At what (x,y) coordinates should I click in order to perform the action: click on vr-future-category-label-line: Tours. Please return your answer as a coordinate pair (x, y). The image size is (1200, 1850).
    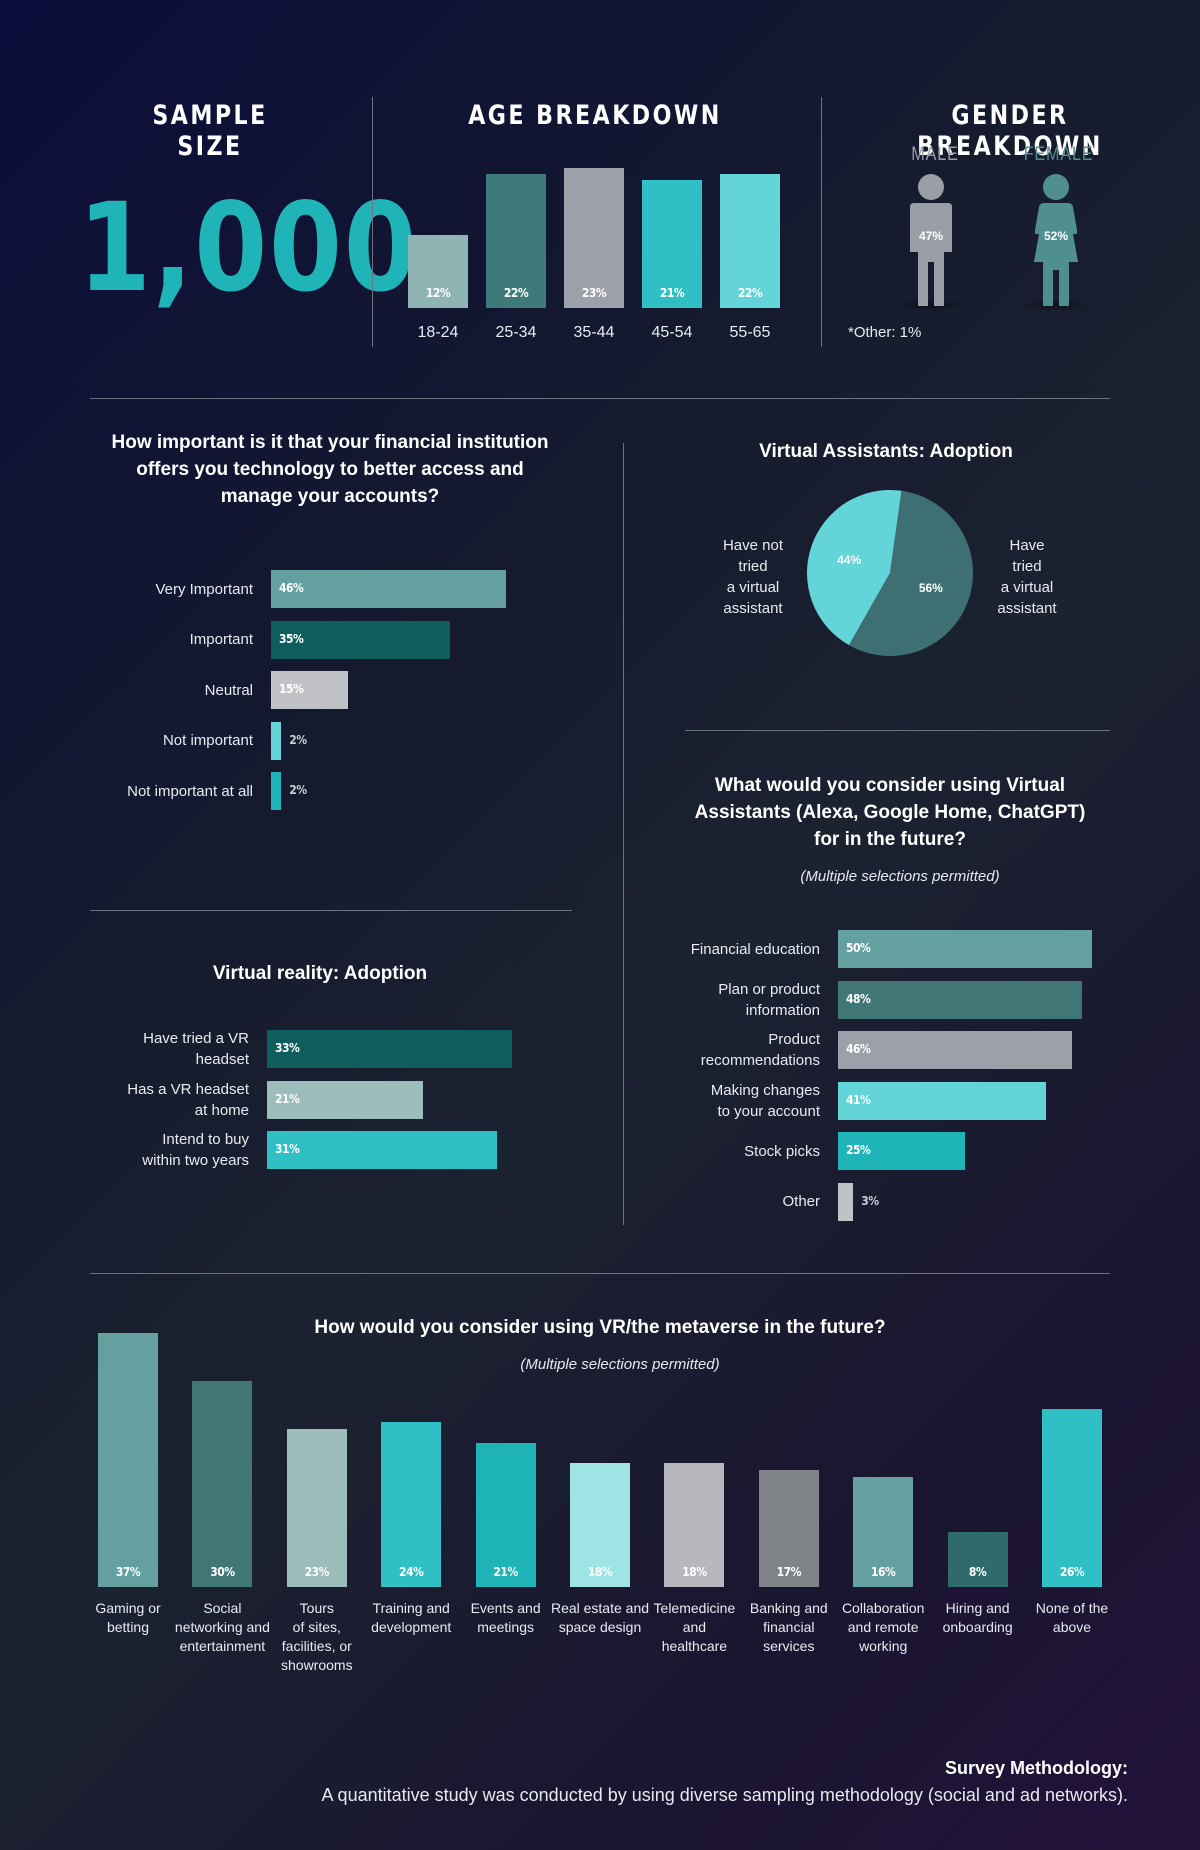
    Looking at the image, I should click on (316, 1608).